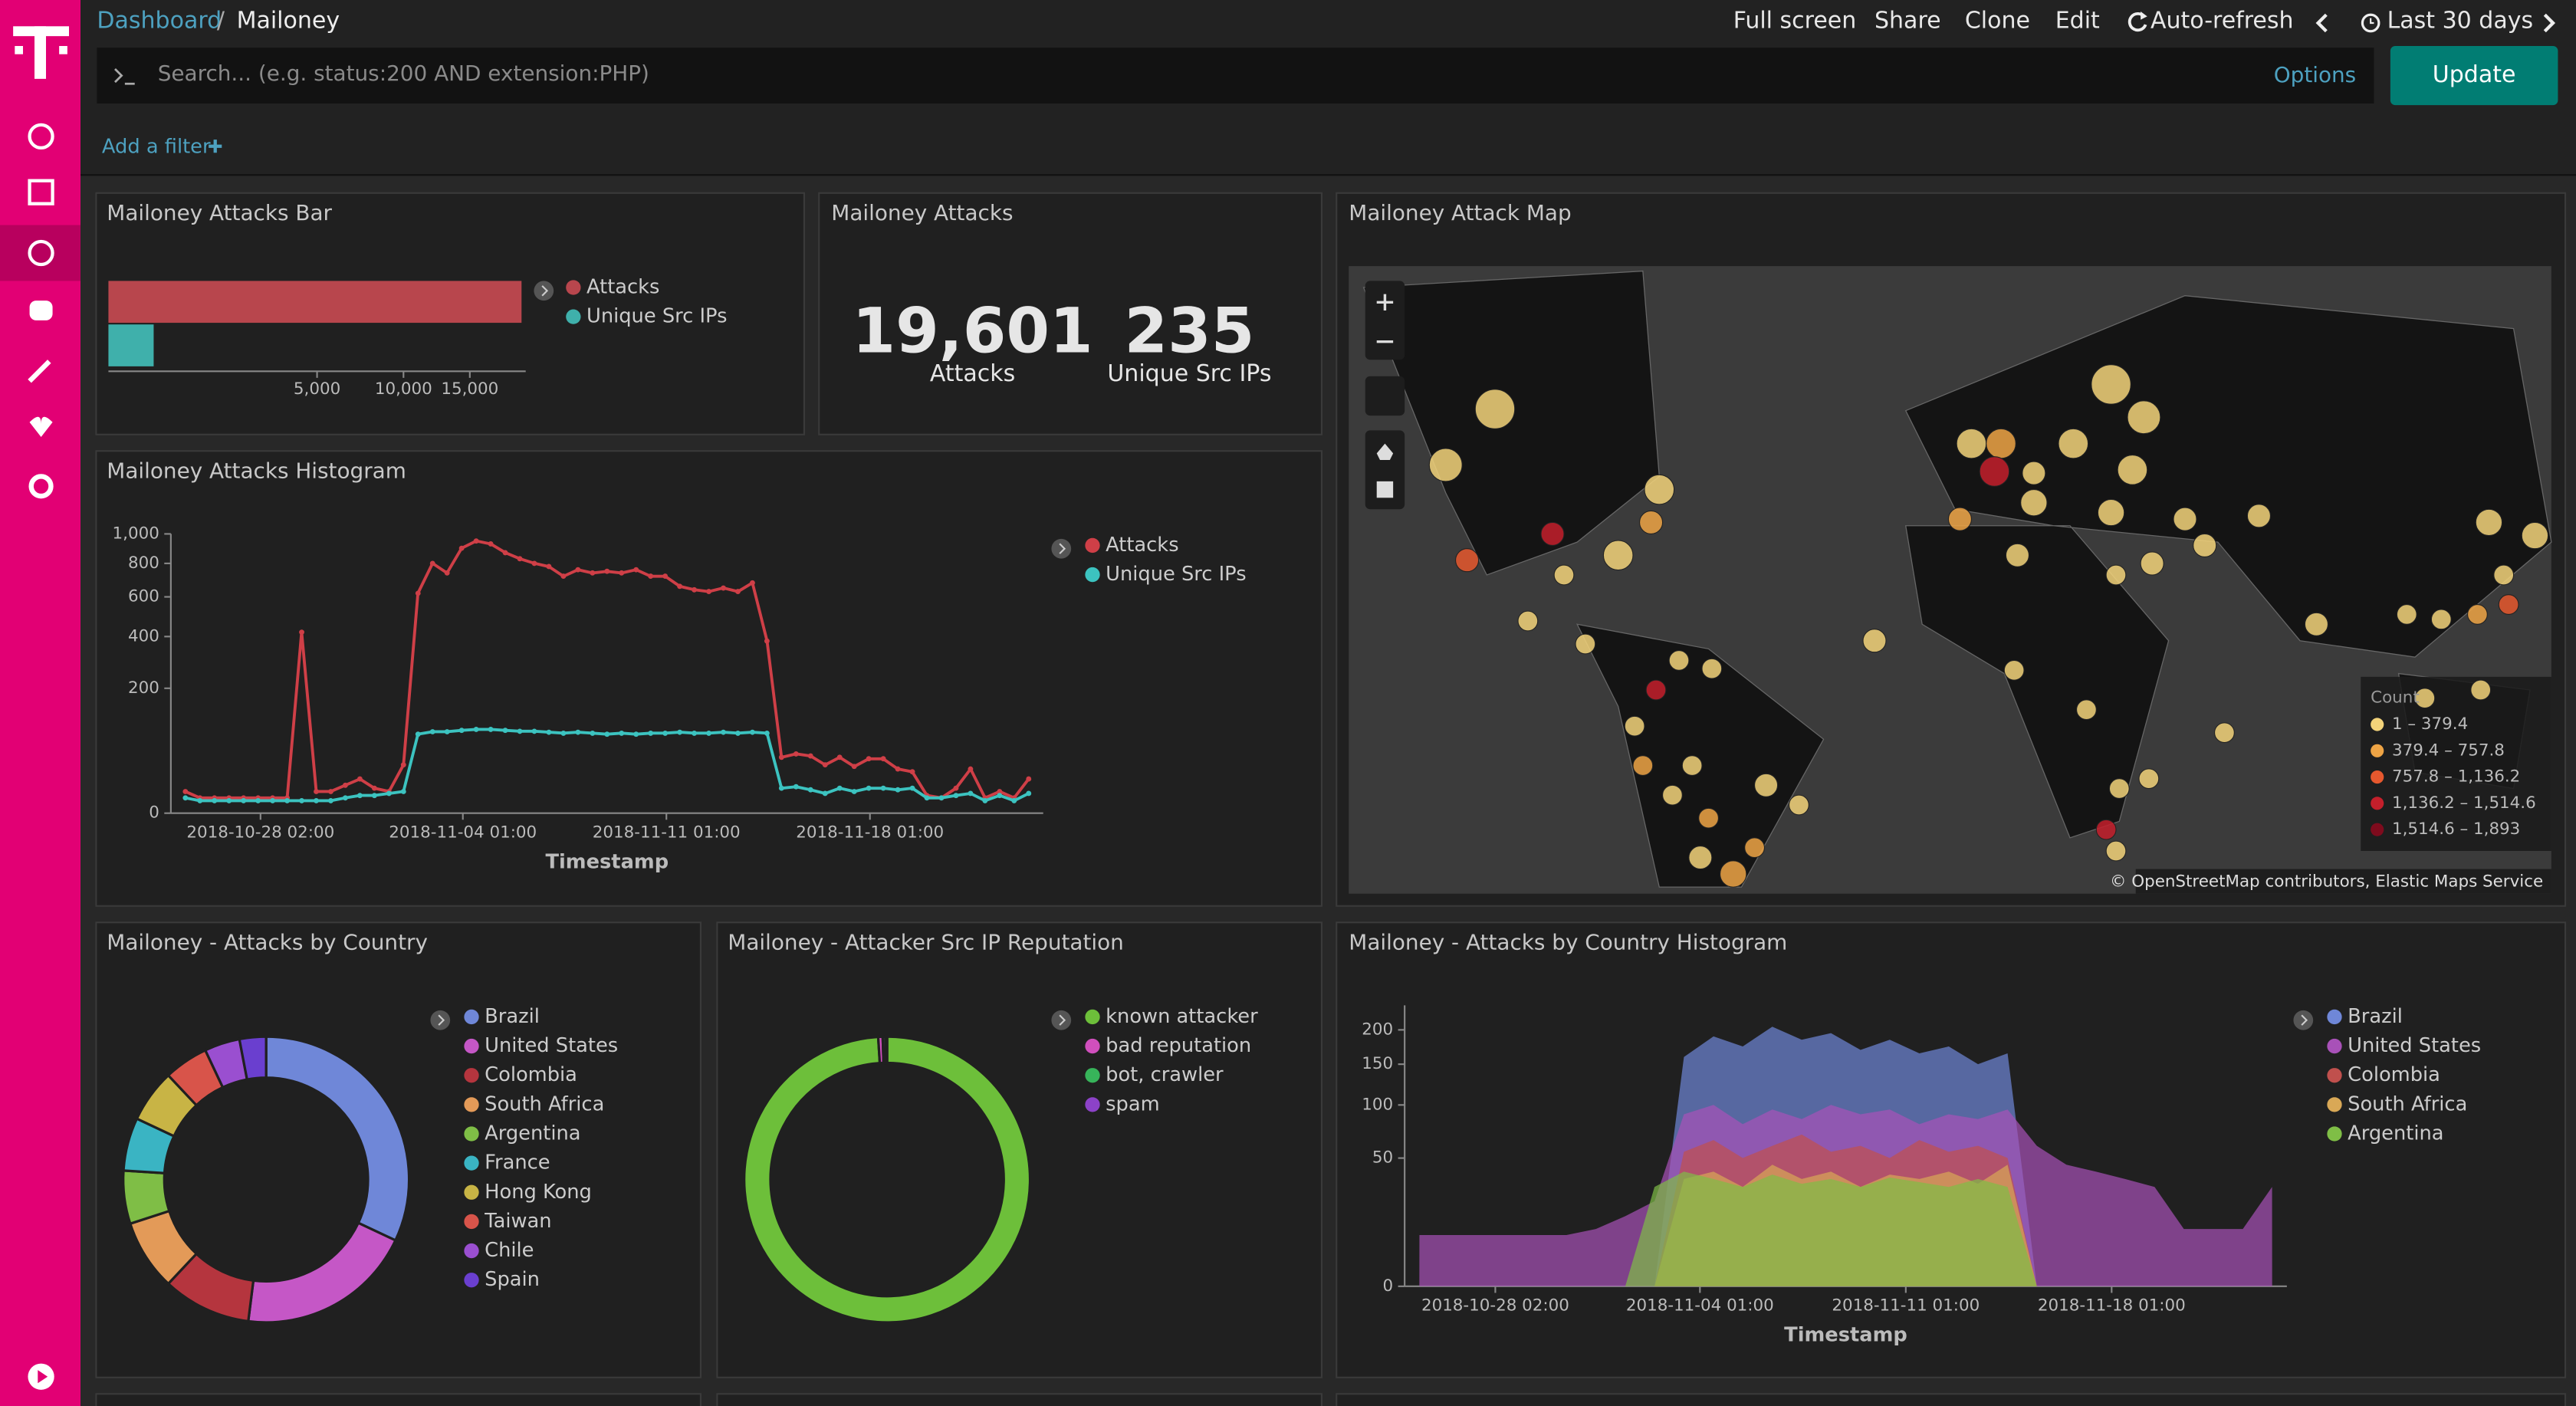 This screenshot has width=2576, height=1406. What do you see at coordinates (517, 1162) in the screenshot?
I see `legend-label: France` at bounding box center [517, 1162].